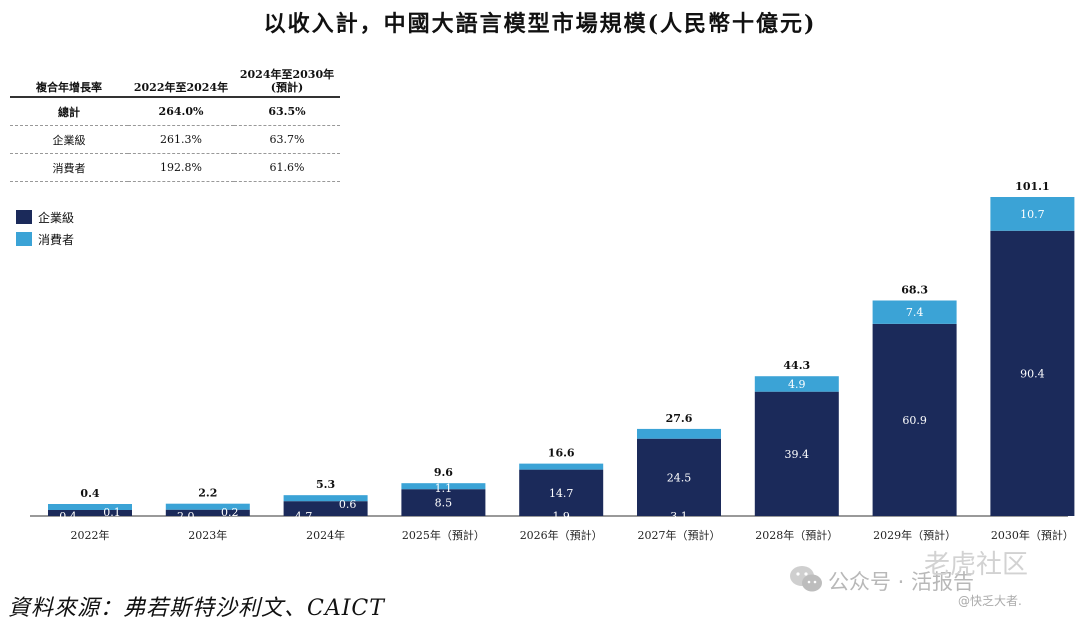 This screenshot has height=623, width=1080. What do you see at coordinates (443, 535) in the screenshot?
I see `x-tick-label: 2025年（預計）` at bounding box center [443, 535].